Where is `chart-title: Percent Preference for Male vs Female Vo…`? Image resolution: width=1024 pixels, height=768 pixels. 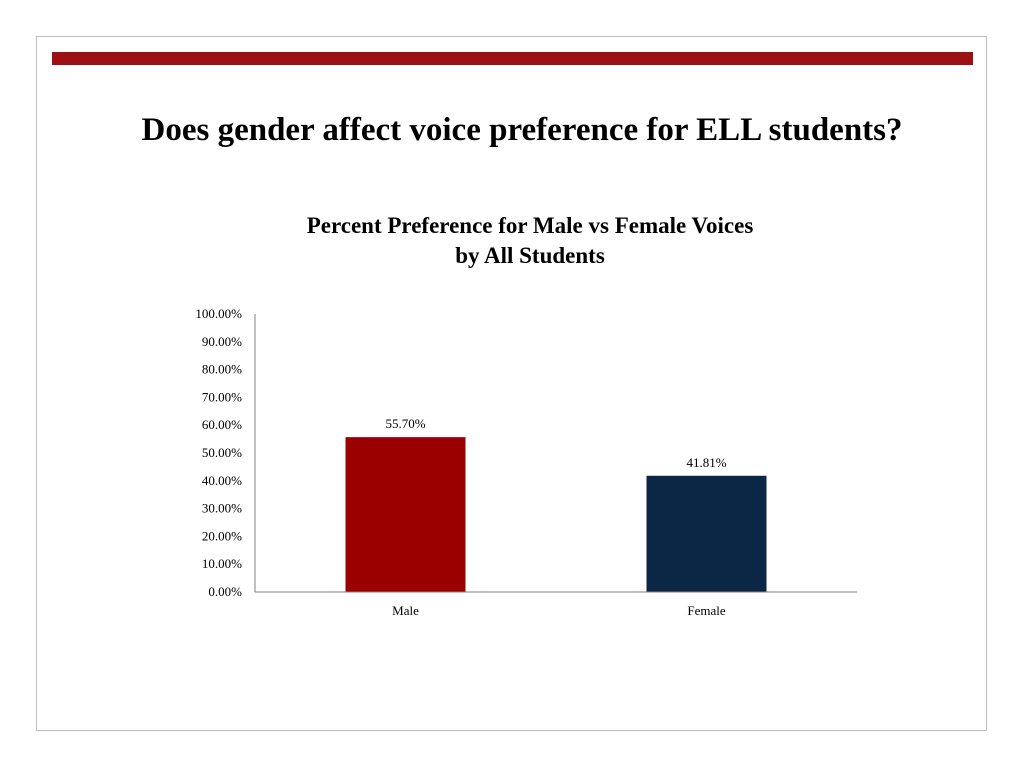 chart-title: Percent Preference for Male vs Female Vo… is located at coordinates (530, 241).